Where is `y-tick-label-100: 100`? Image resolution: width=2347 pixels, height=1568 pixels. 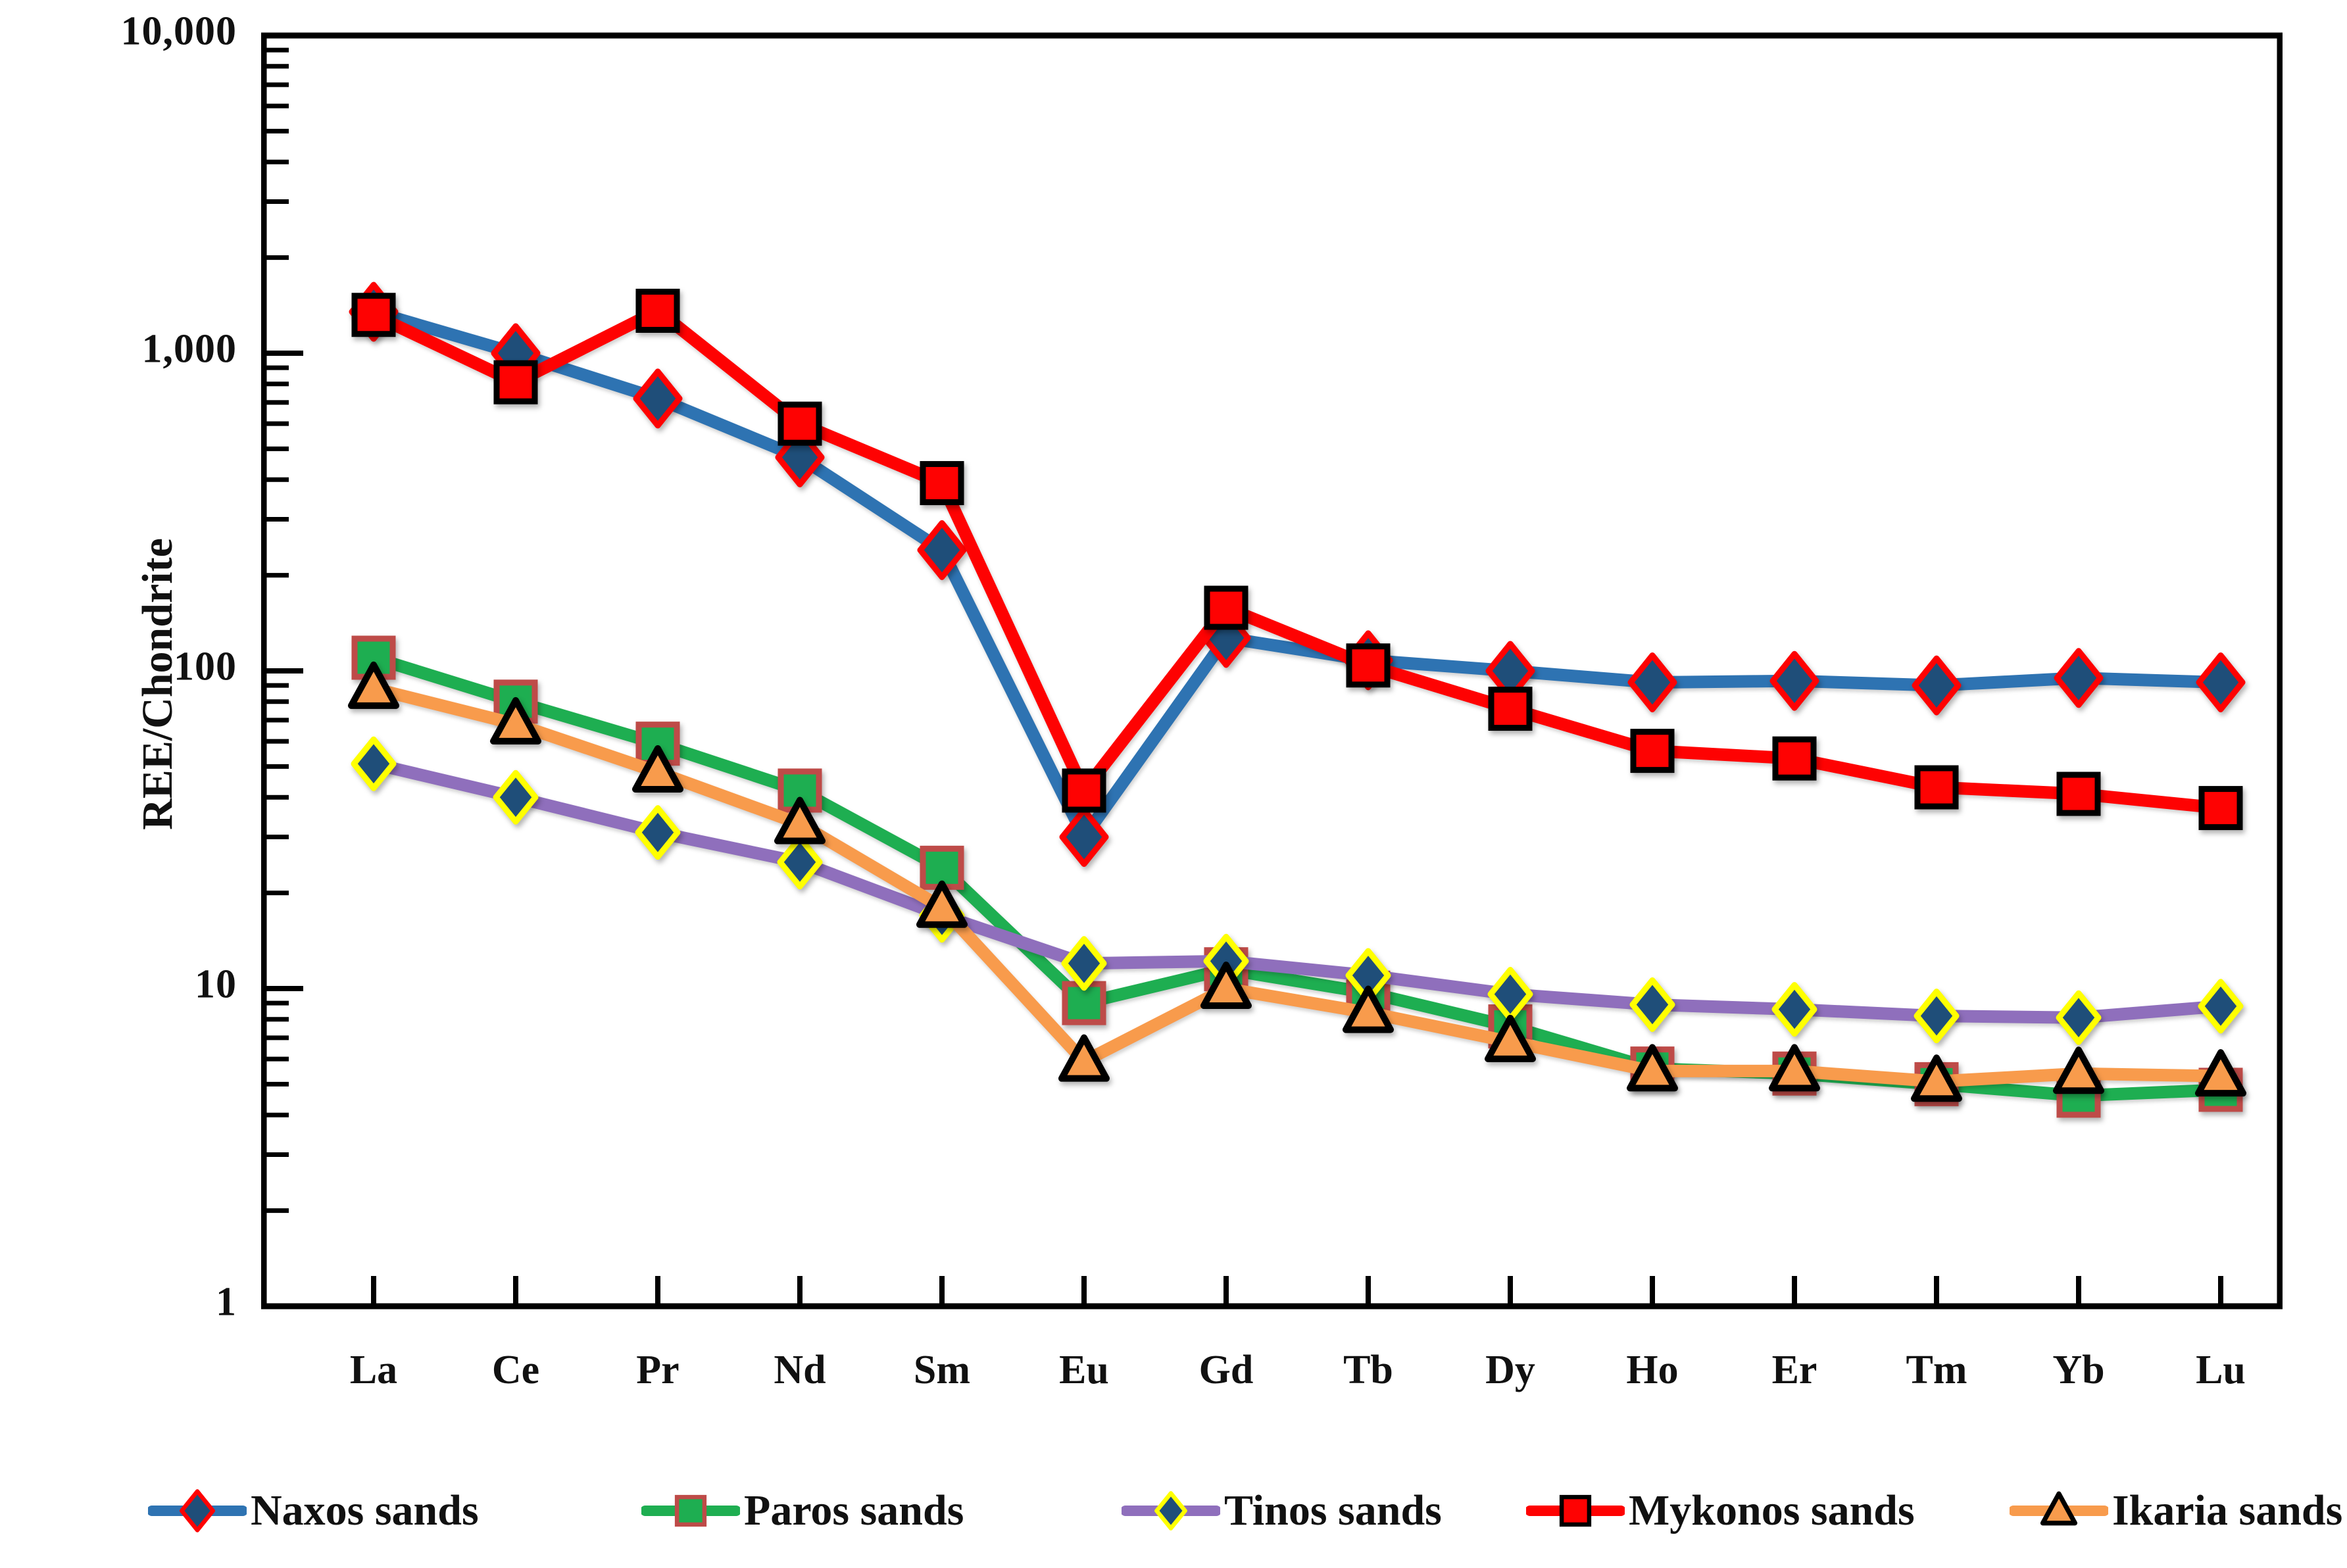 y-tick-label-100: 100 is located at coordinates (206, 666).